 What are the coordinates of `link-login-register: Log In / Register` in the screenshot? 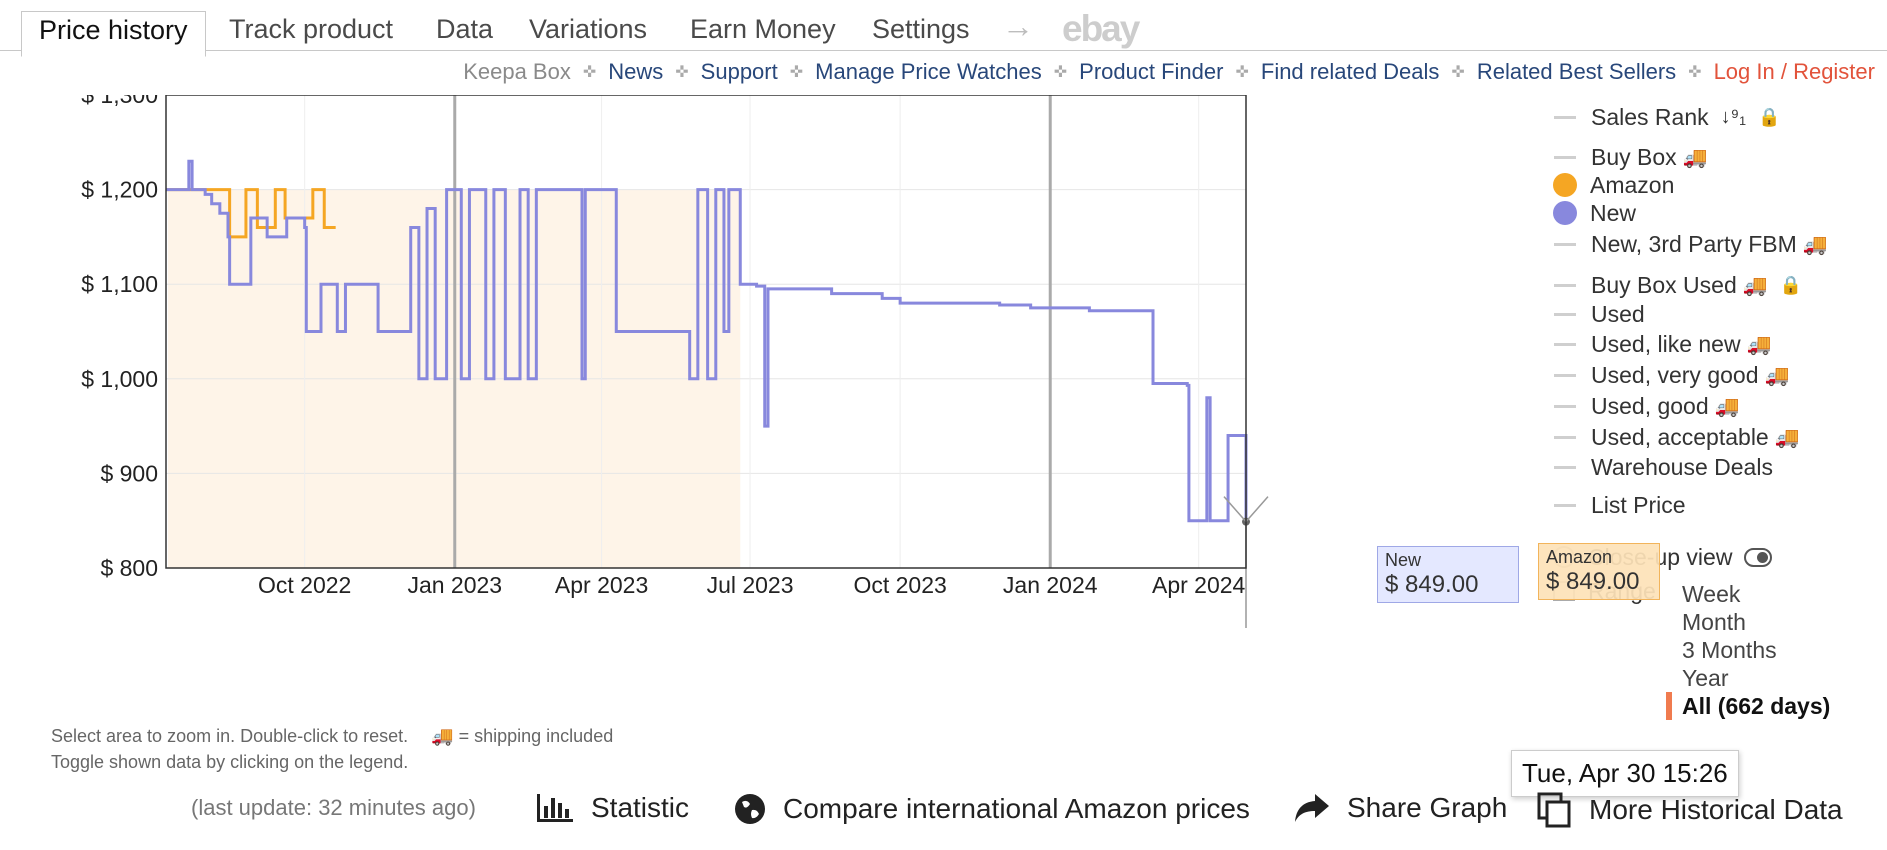 It's located at (1794, 71).